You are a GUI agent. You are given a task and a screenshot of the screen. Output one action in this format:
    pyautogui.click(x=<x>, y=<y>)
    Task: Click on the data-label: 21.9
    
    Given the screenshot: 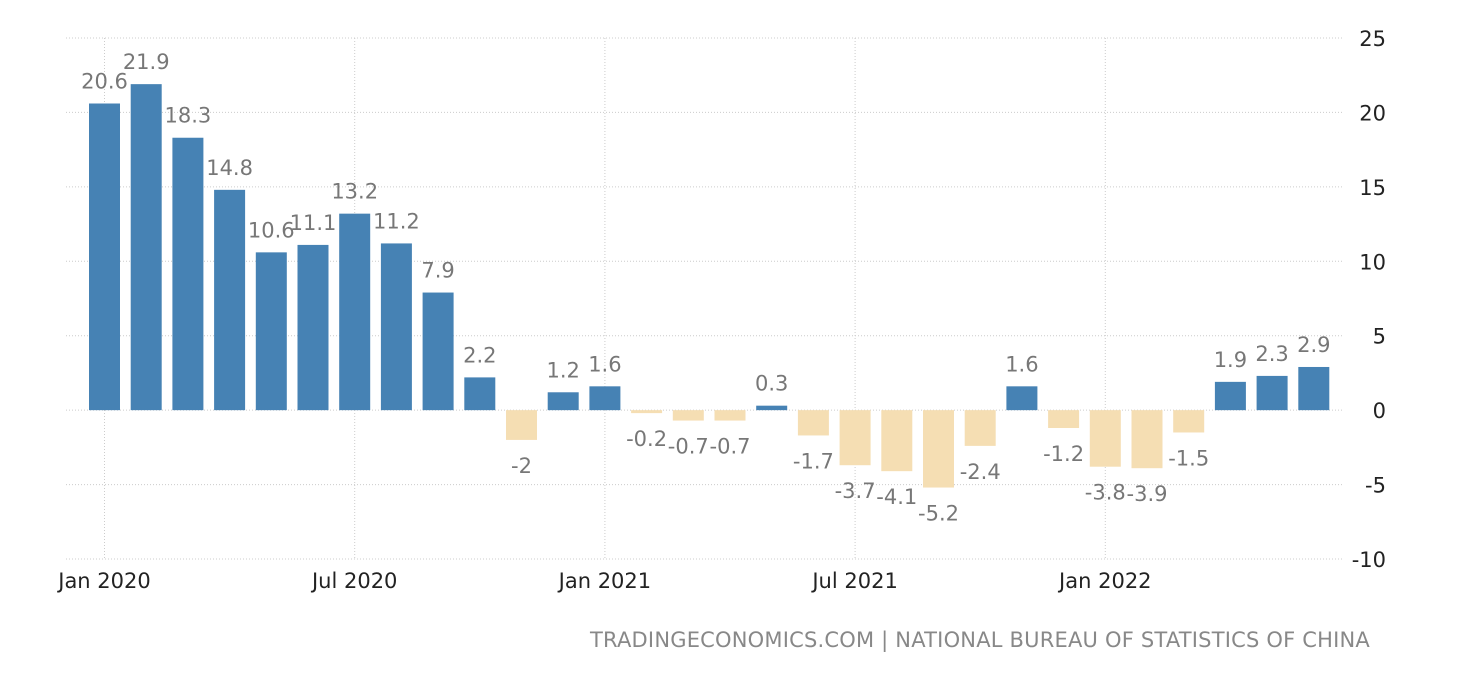 What is the action you would take?
    pyautogui.click(x=146, y=62)
    